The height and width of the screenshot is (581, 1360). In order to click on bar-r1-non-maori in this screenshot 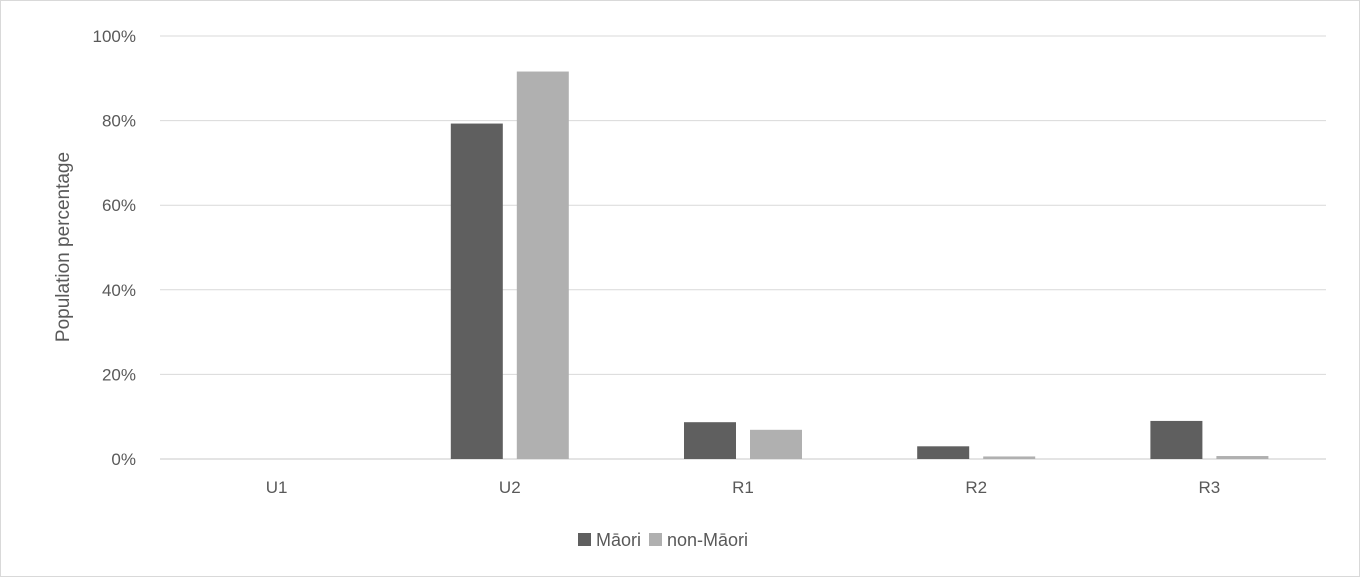, I will do `click(776, 444)`.